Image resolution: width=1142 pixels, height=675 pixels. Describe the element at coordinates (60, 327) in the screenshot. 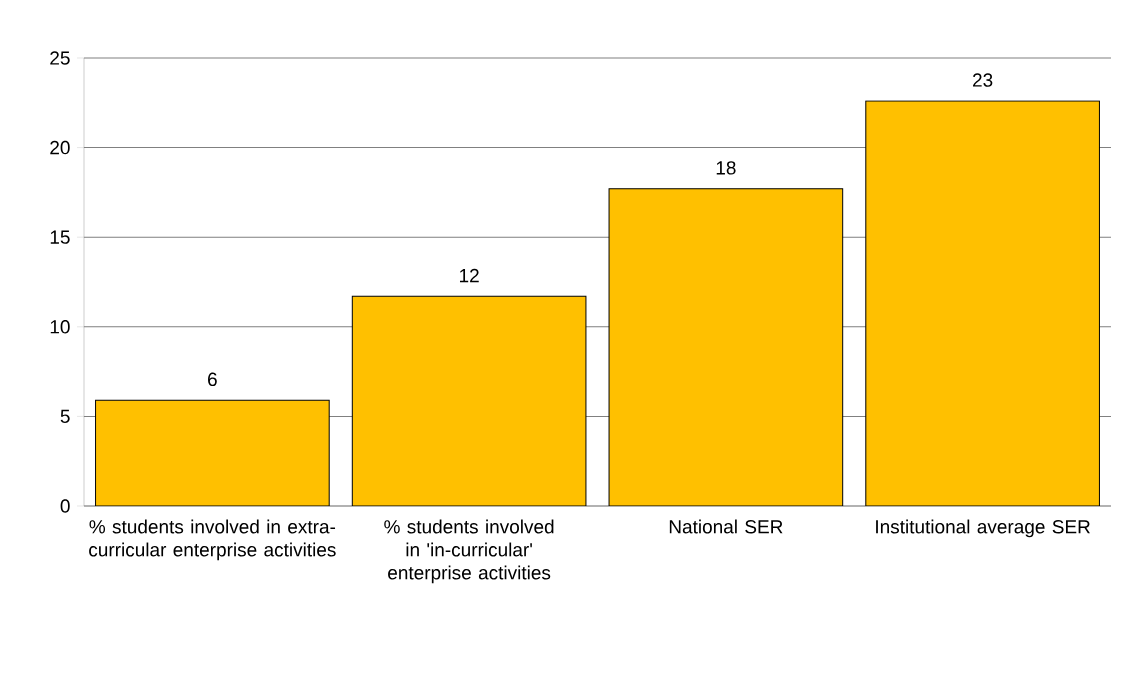

I see `y-tick-label: 10` at that location.